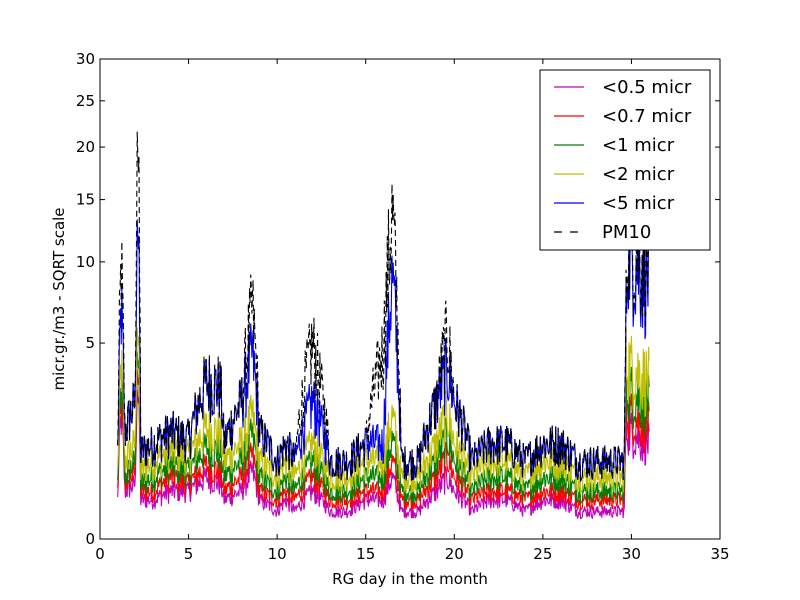 The width and height of the screenshot is (800, 600). What do you see at coordinates (454, 554) in the screenshot?
I see `x-tick-label: 20` at bounding box center [454, 554].